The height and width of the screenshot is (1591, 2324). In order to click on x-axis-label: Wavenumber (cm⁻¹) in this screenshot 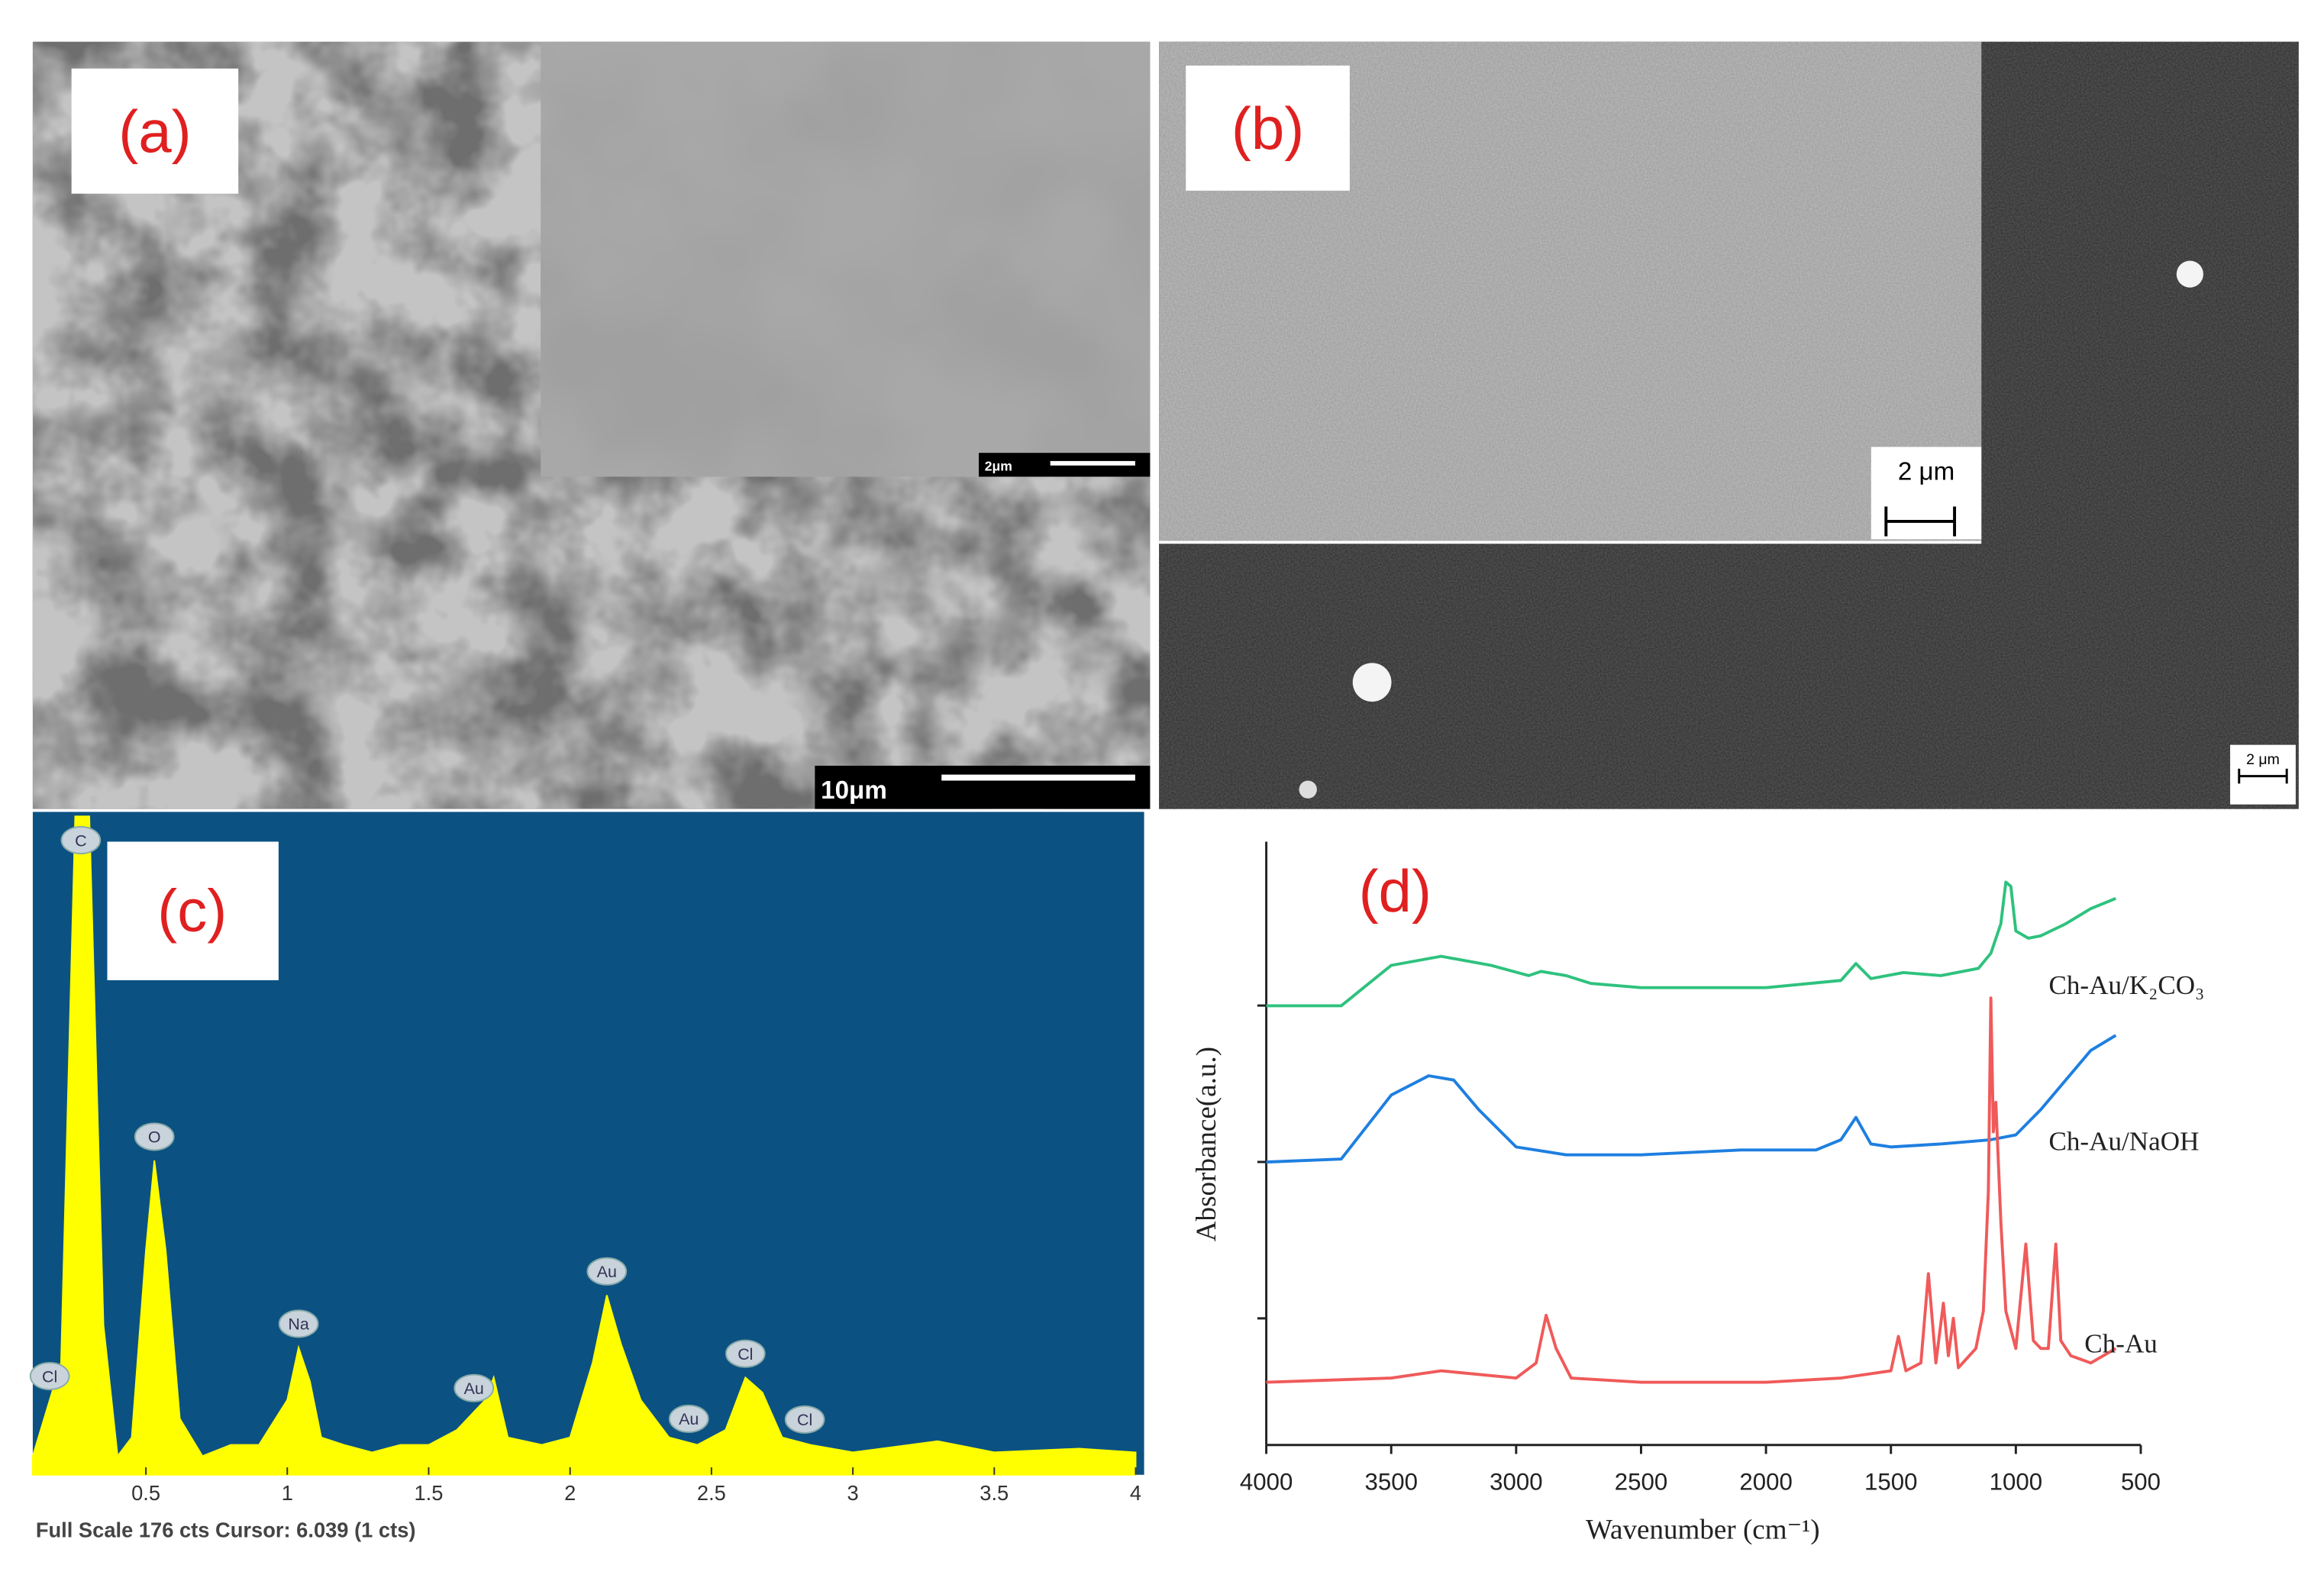, I will do `click(1703, 1530)`.